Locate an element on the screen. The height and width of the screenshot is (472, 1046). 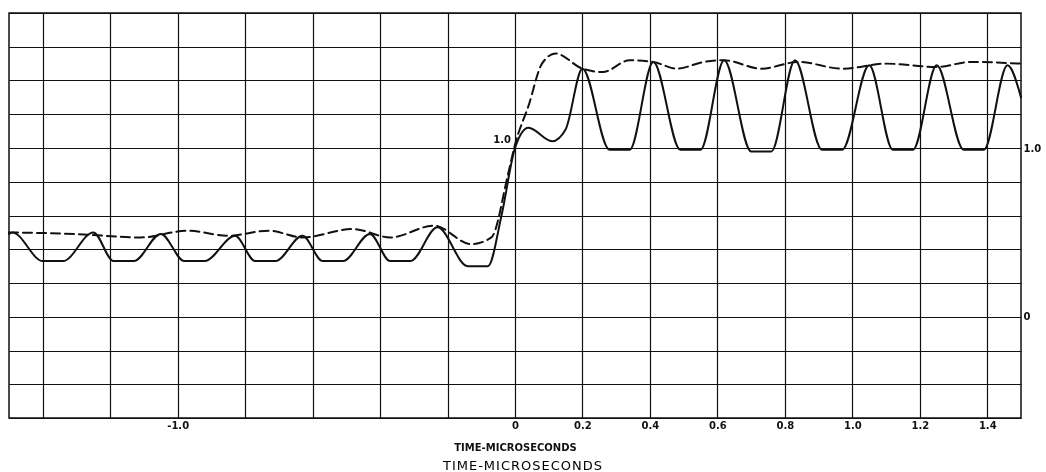
x-axis-title: TIME-MICROSECONDS is located at coordinates (515, 447).